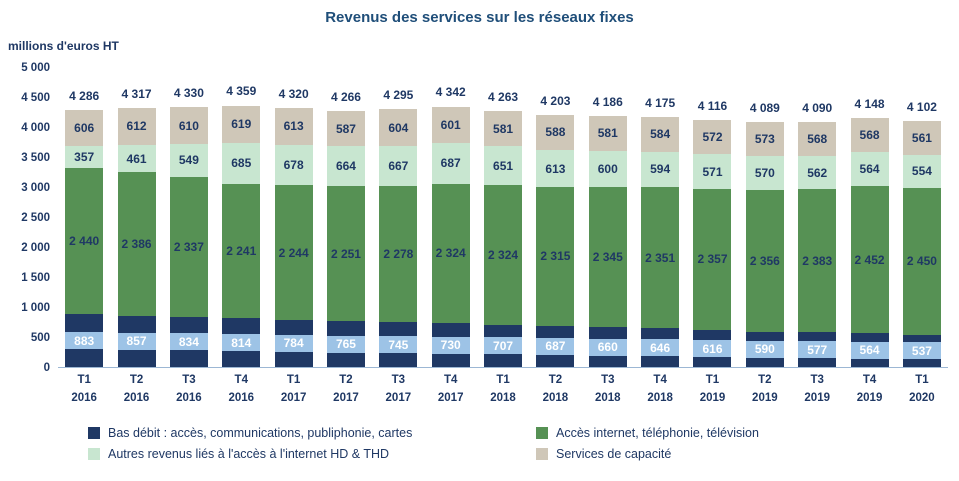  I want to click on bar-segment-services-capacite: 612, so click(136, 126).